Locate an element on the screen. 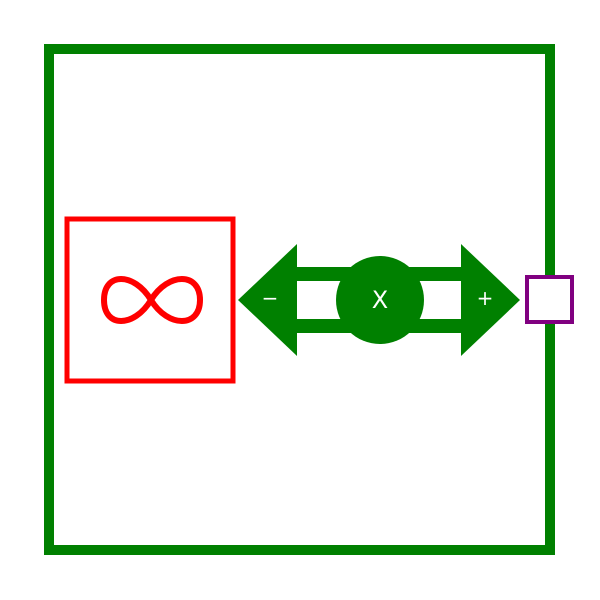  minus-label: − is located at coordinates (270, 298).